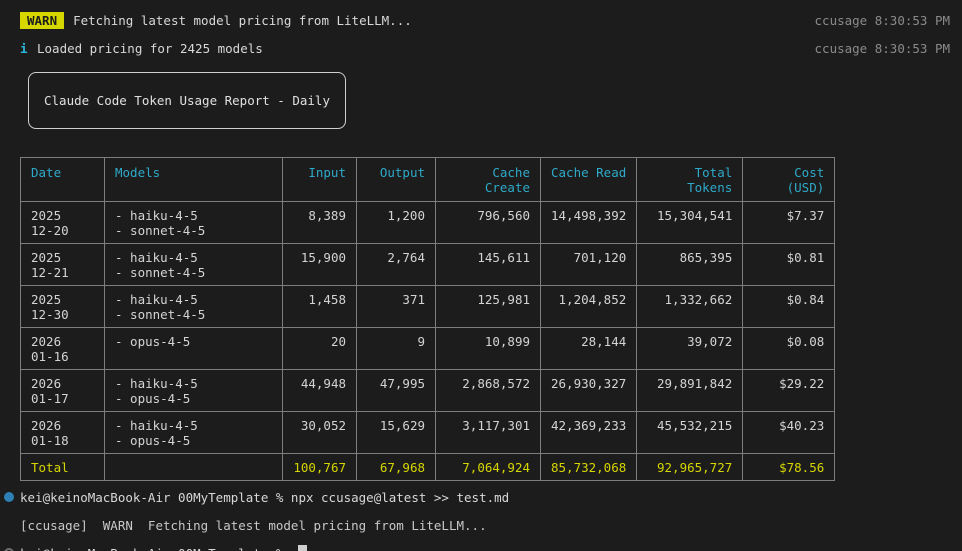  Describe the element at coordinates (62, 264) in the screenshot. I see `date-cell: 2025 12-21` at that location.